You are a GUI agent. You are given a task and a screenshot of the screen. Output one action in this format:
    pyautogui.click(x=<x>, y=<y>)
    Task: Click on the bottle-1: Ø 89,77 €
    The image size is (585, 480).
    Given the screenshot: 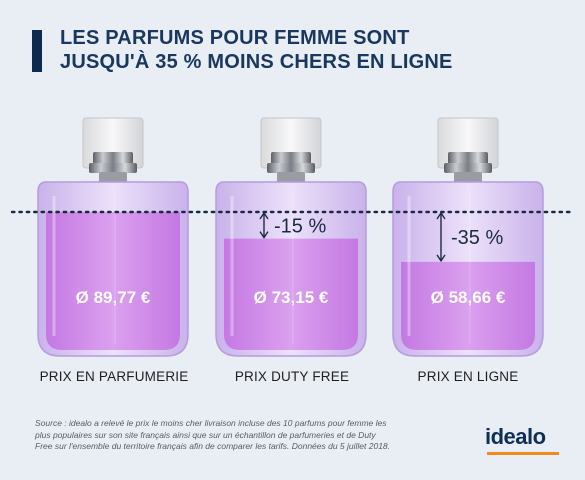 What is the action you would take?
    pyautogui.click(x=113, y=237)
    